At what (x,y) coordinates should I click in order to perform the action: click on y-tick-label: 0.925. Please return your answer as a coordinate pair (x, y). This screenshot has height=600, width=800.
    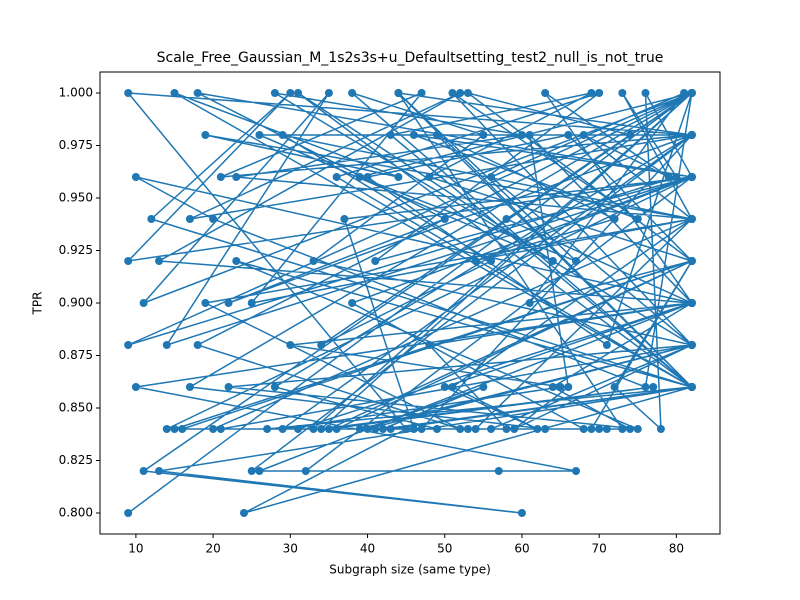
    Looking at the image, I should click on (76, 250).